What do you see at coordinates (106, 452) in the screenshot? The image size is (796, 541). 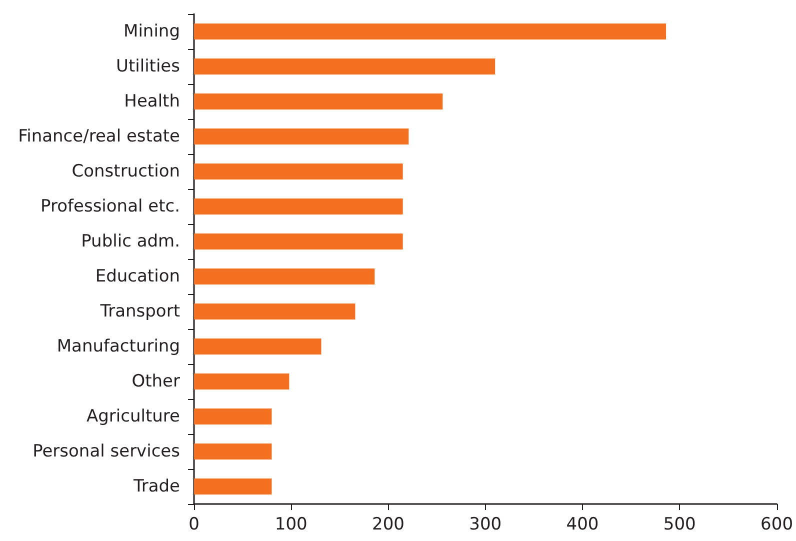 I see `y-tick-label: Personal services` at bounding box center [106, 452].